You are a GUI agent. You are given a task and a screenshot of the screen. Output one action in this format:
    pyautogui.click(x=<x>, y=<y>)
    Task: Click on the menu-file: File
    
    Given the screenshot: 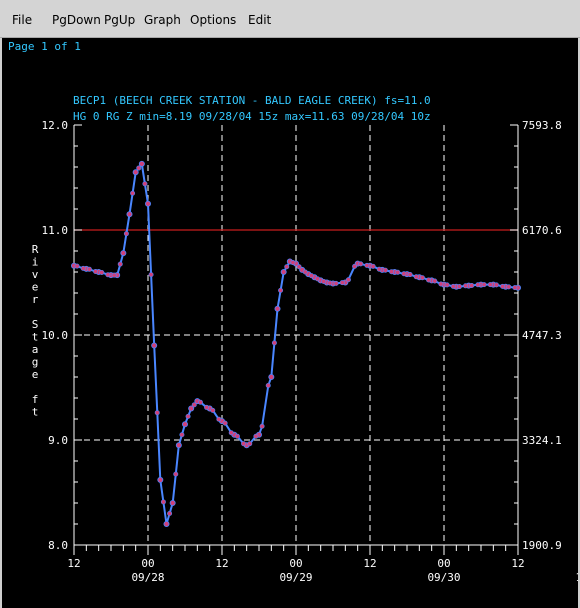 What is the action you would take?
    pyautogui.click(x=22, y=20)
    